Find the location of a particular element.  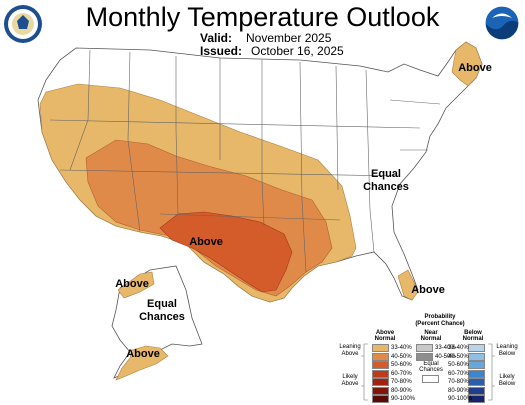

legend-above-bin-label: 50-60% is located at coordinates (401, 365).